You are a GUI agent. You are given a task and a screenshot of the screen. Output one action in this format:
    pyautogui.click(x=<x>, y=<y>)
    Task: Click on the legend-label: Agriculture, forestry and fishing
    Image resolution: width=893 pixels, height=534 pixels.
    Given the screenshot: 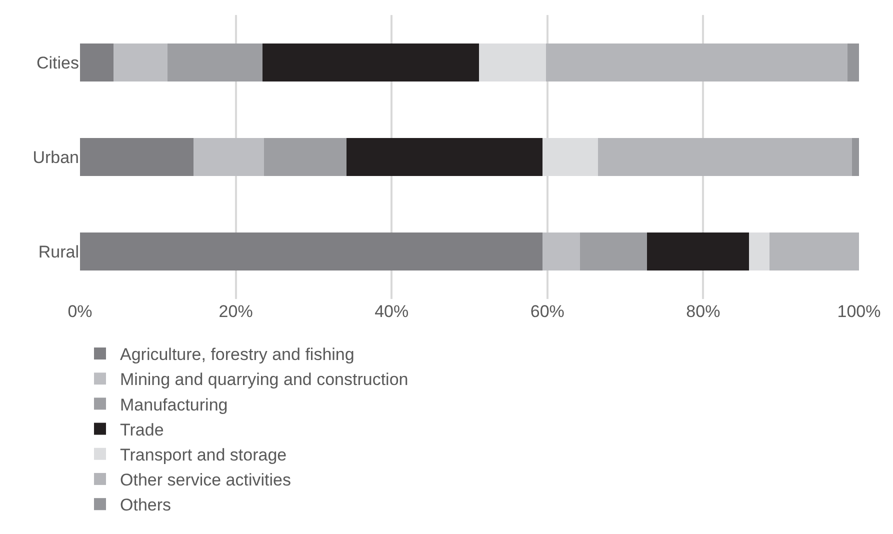 What is the action you would take?
    pyautogui.click(x=237, y=354)
    